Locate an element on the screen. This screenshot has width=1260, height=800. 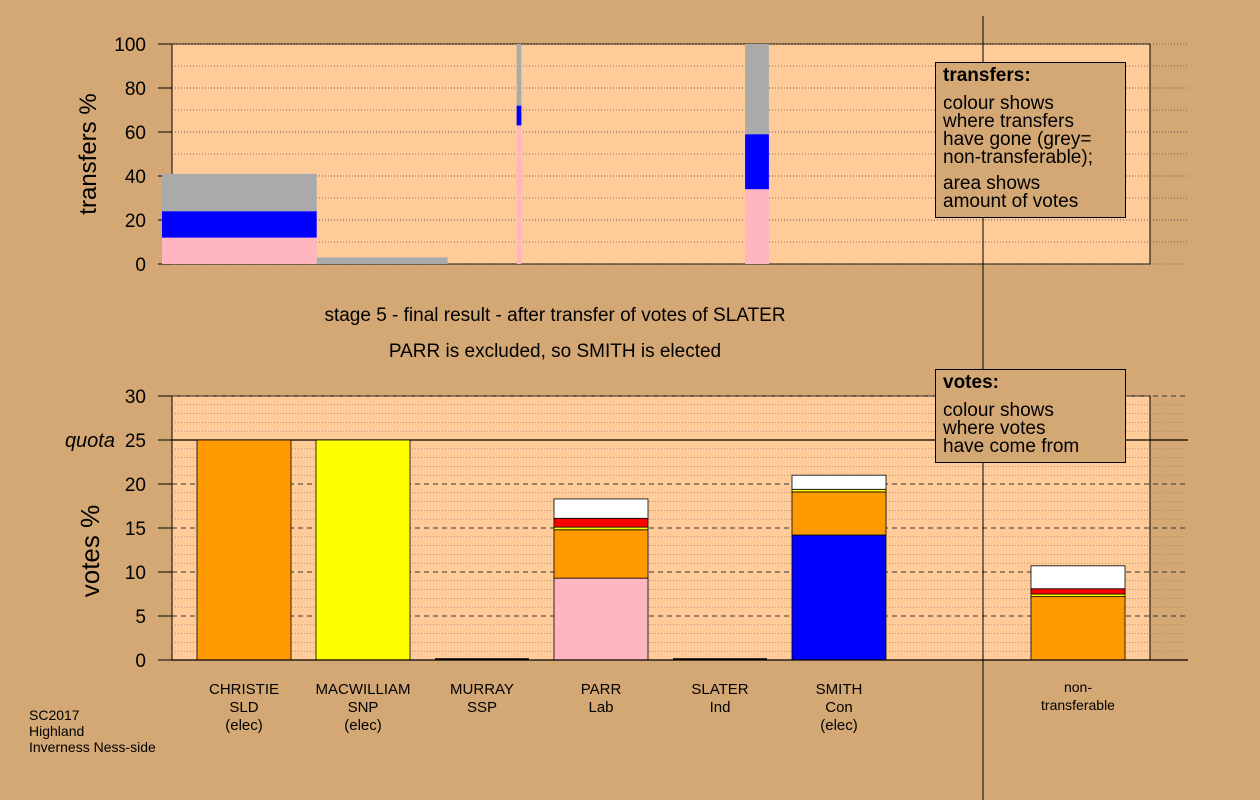
footnote: SC2017 Highland Inverness Ness-side is located at coordinates (92, 731).